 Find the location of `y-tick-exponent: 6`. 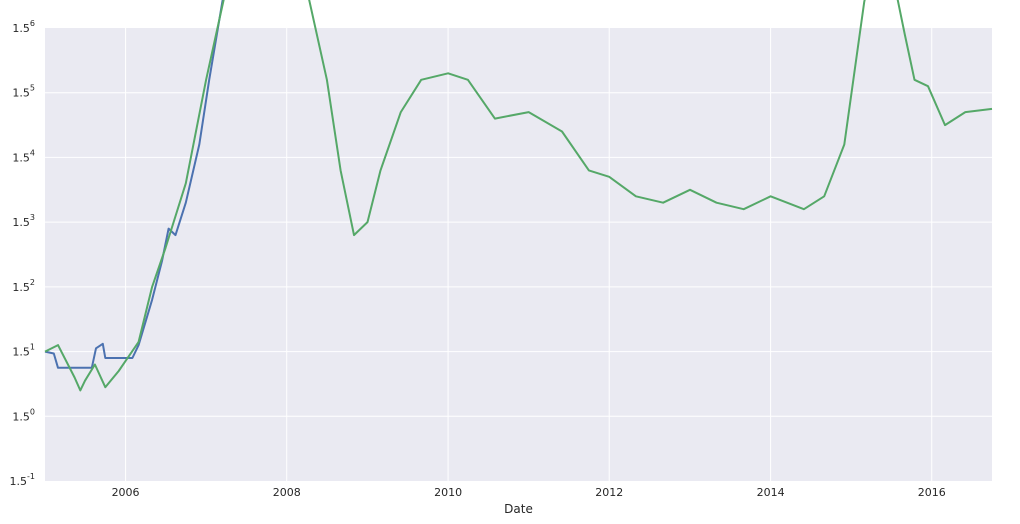

y-tick-exponent: 6 is located at coordinates (32, 23).